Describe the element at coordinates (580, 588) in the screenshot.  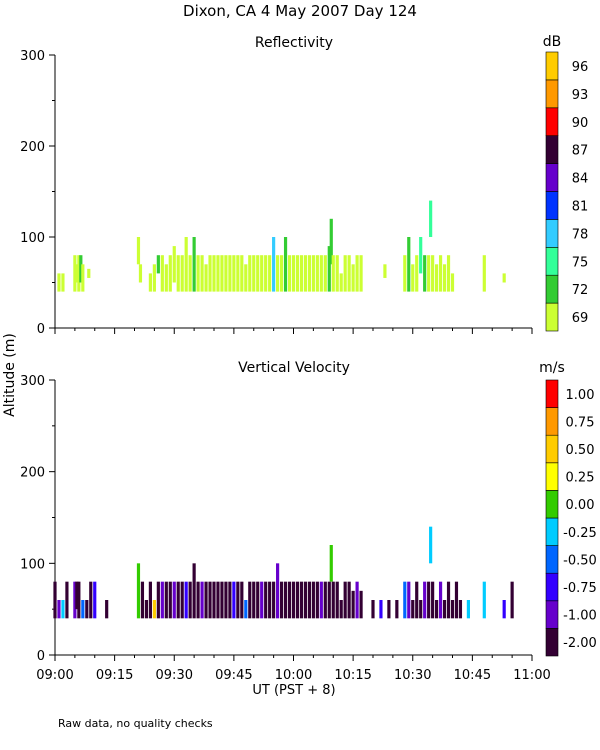
I see `velocity-colorbar-label: -0.75` at that location.